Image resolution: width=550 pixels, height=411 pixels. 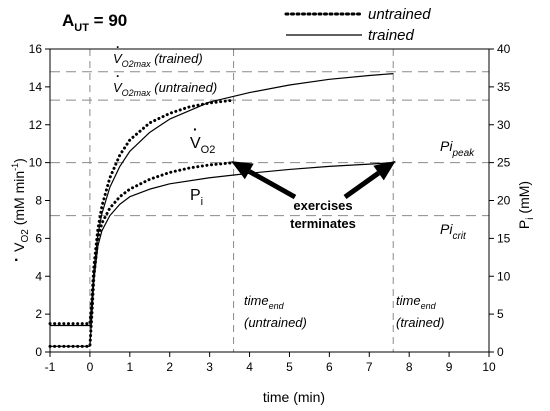 I want to click on x-tick-label: 5, so click(x=289, y=367).